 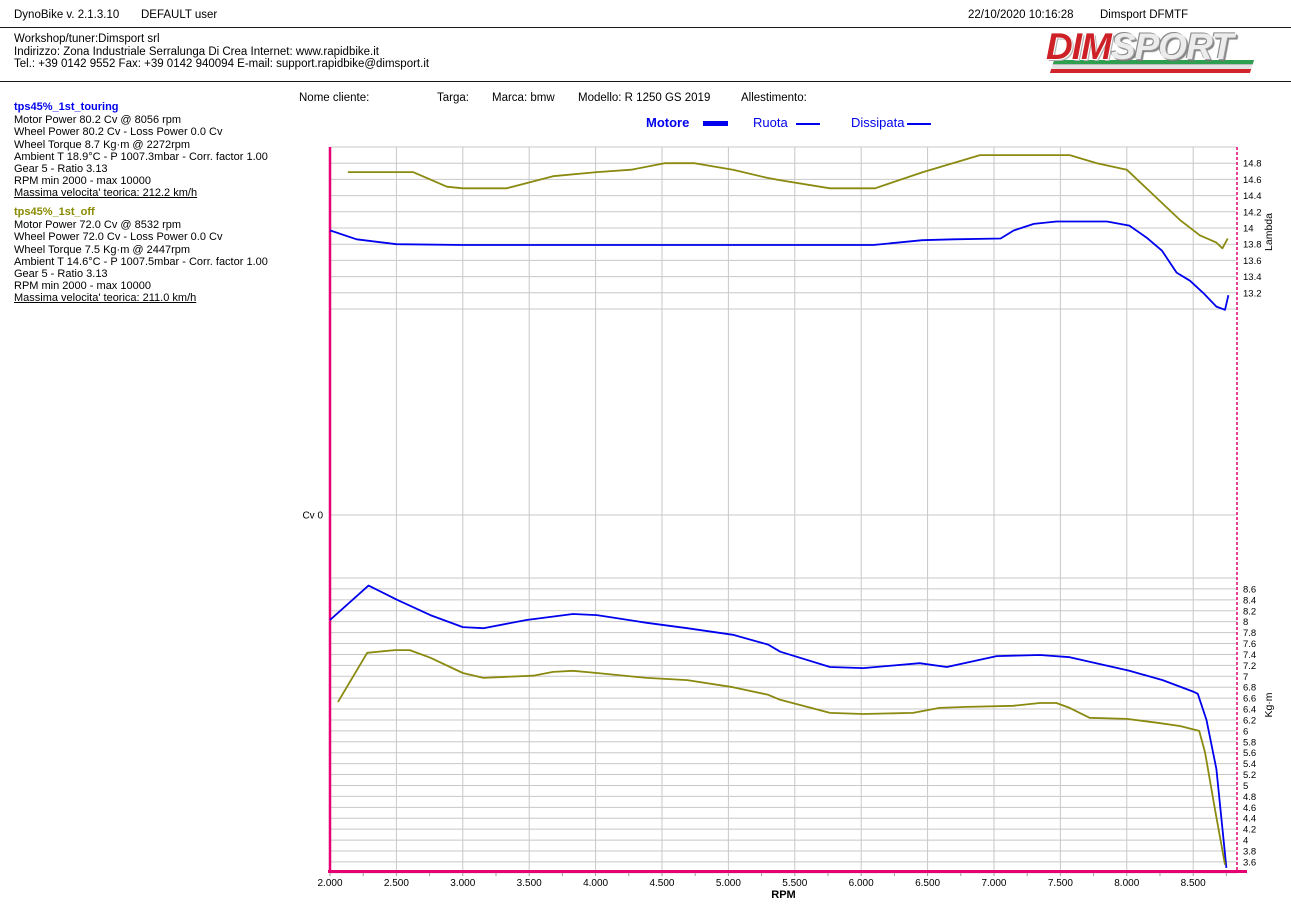 What do you see at coordinates (661, 883) in the screenshot?
I see `x-tick-label: 4.500` at bounding box center [661, 883].